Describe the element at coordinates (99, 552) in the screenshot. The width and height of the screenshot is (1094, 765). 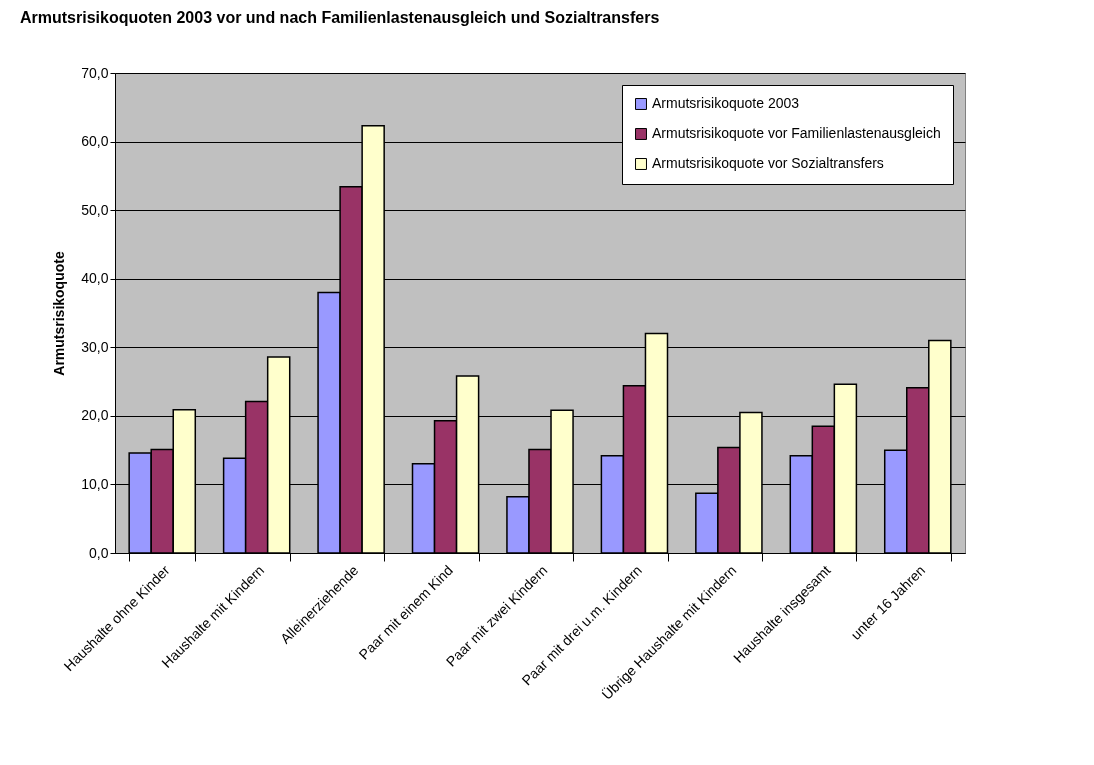
I see `y-tick-label: 0,0` at that location.